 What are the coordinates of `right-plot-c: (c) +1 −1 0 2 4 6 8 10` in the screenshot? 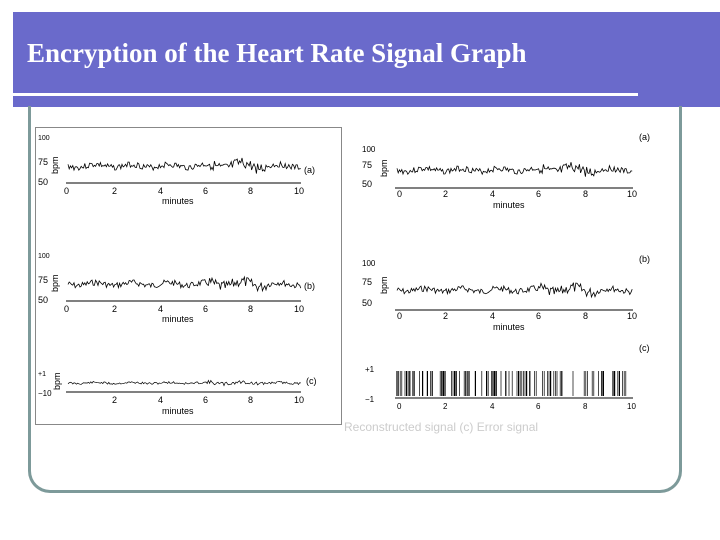 It's located at (507, 377).